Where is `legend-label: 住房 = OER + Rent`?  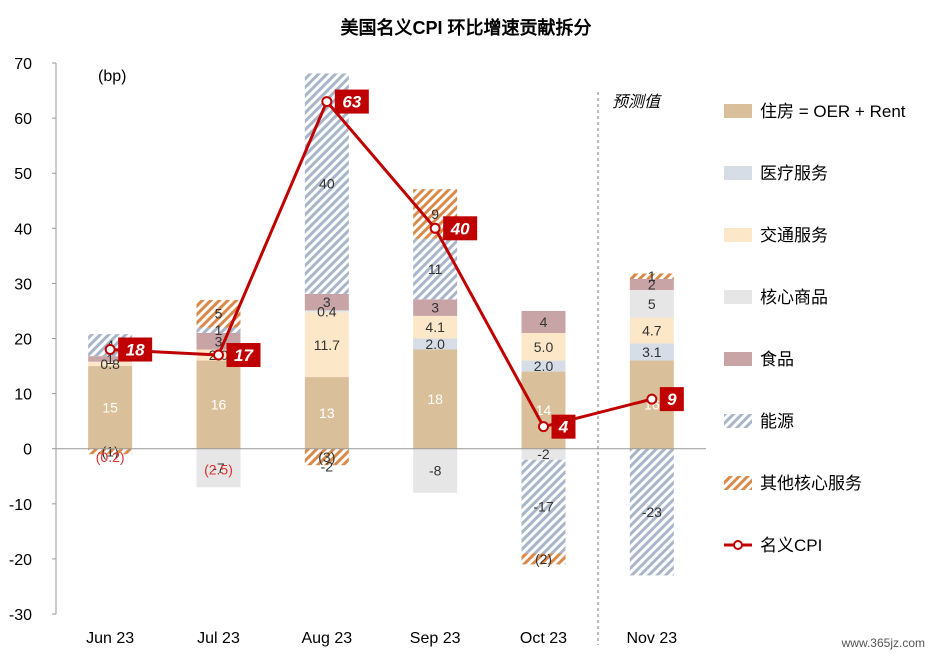
legend-label: 住房 = OER + Rent is located at coordinates (833, 111).